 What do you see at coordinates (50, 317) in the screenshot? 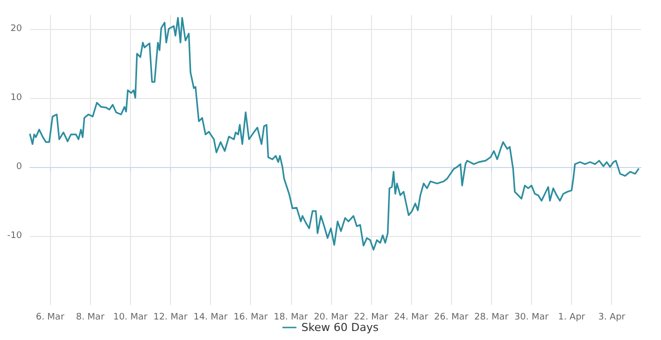
I see `x-tick-label: 6. Mar` at bounding box center [50, 317].